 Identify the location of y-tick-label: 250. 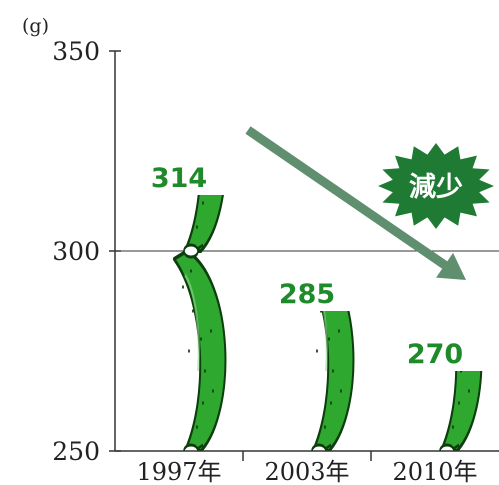
(76, 451).